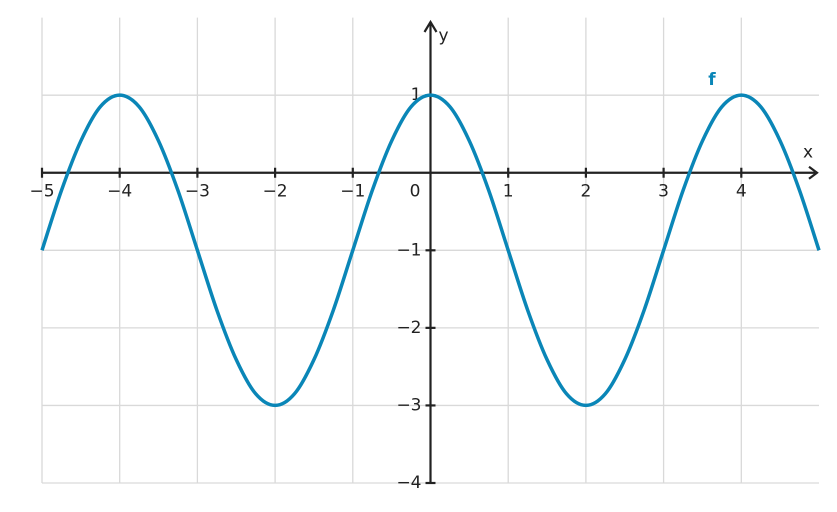  I want to click on y-axis-arrow, so click(430, 26).